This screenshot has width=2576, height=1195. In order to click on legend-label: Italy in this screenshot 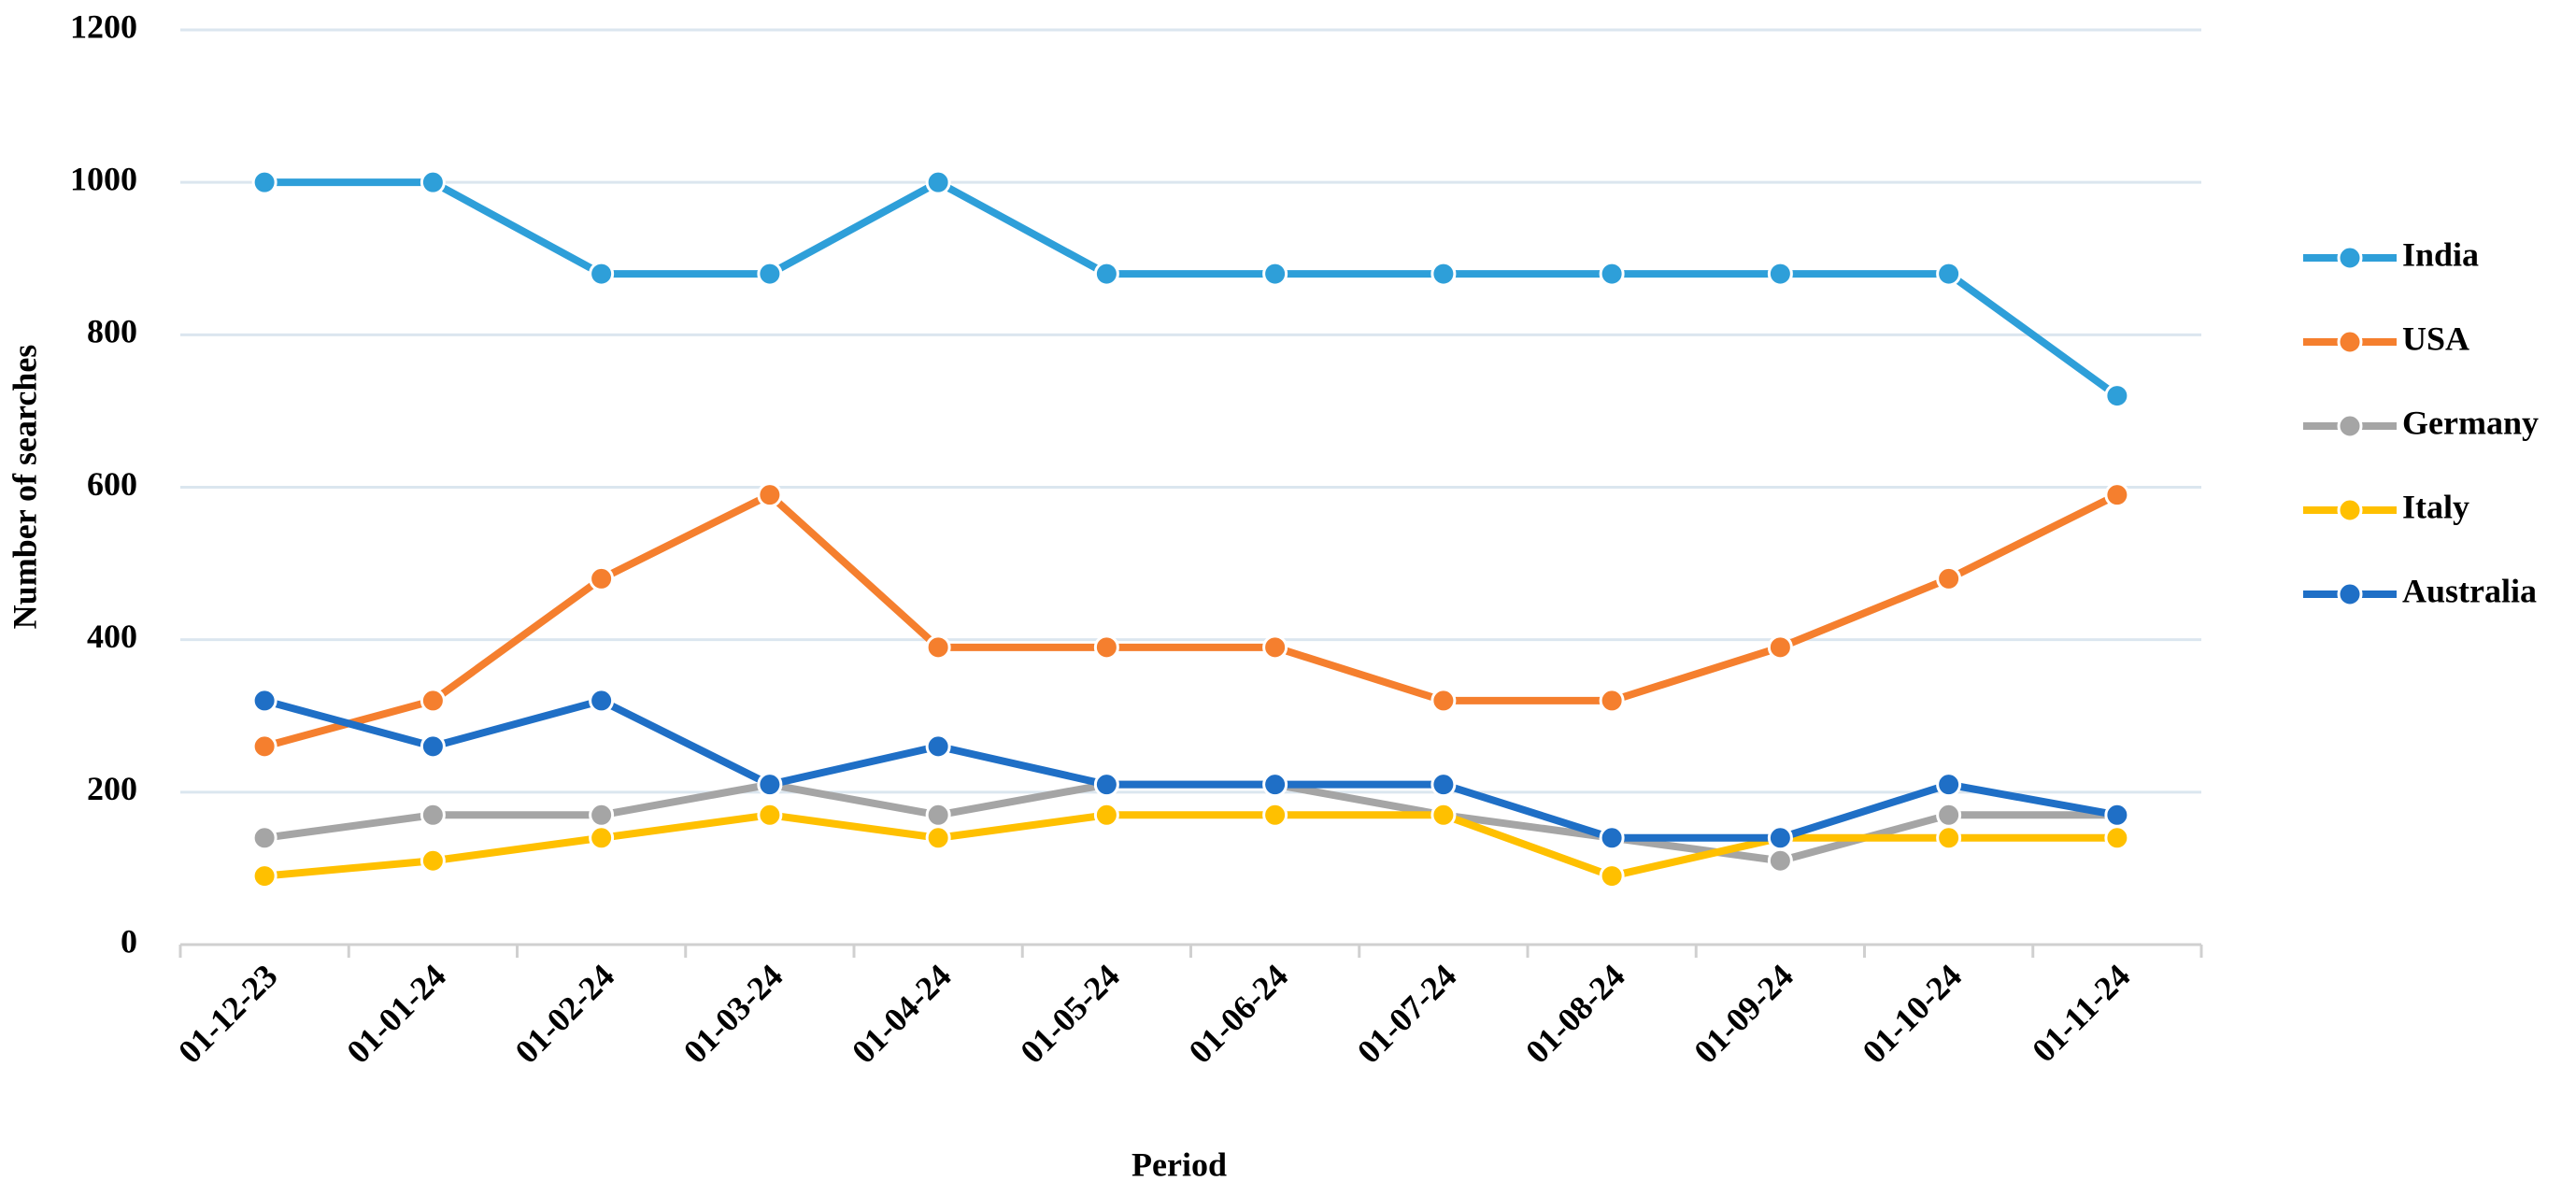, I will do `click(2435, 507)`.